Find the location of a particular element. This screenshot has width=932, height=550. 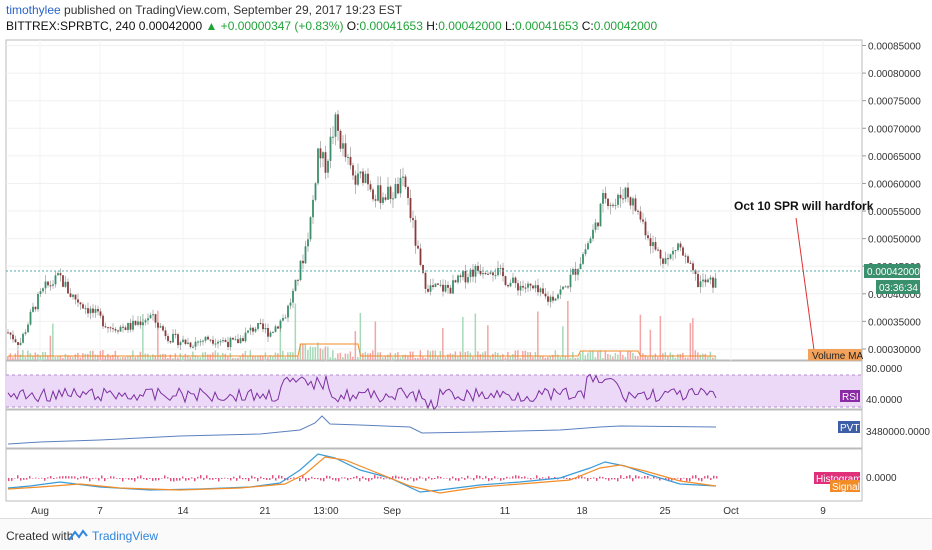

annotation-text: Oct 10 SPR will hardfork is located at coordinates (804, 206).